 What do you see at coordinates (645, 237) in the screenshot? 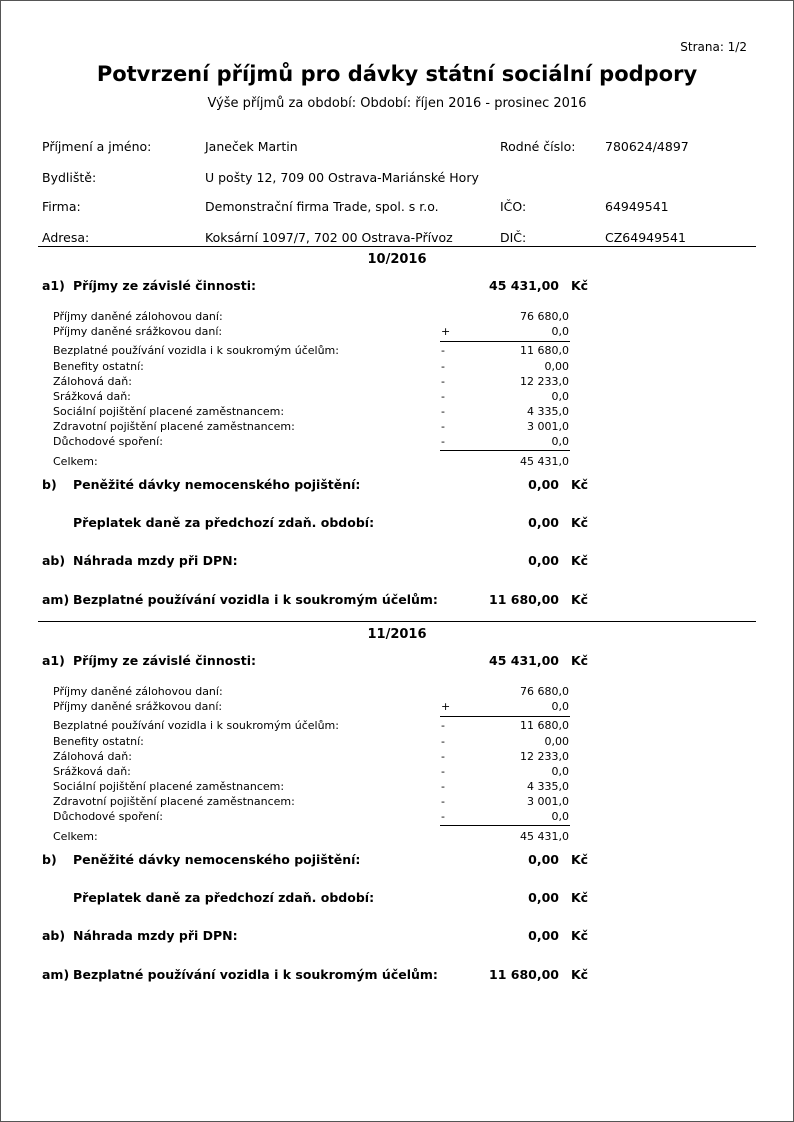
I see `dic-value: CZ64949541` at bounding box center [645, 237].